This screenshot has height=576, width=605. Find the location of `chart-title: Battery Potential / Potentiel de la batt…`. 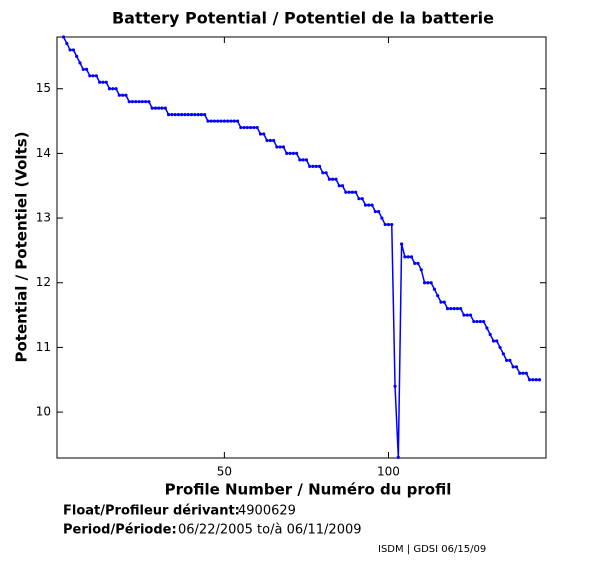

chart-title: Battery Potential / Potentiel de la batt… is located at coordinates (303, 18).